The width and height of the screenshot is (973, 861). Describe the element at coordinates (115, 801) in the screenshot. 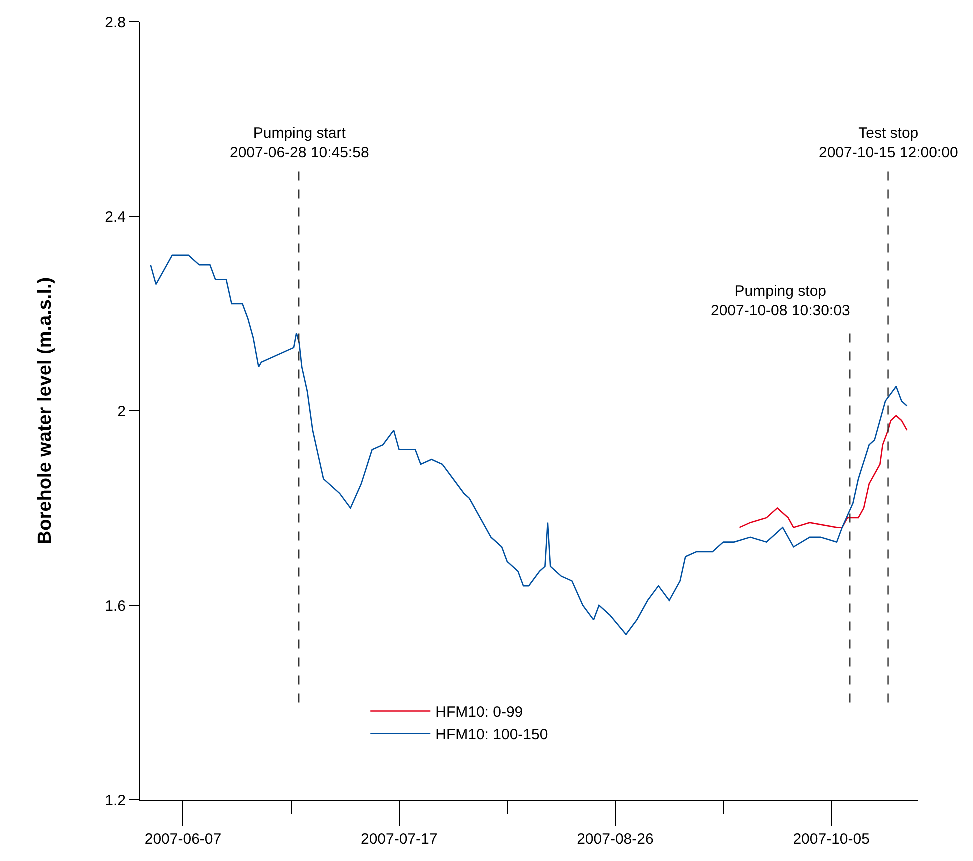

I see `y-tick-label: 1.2` at that location.